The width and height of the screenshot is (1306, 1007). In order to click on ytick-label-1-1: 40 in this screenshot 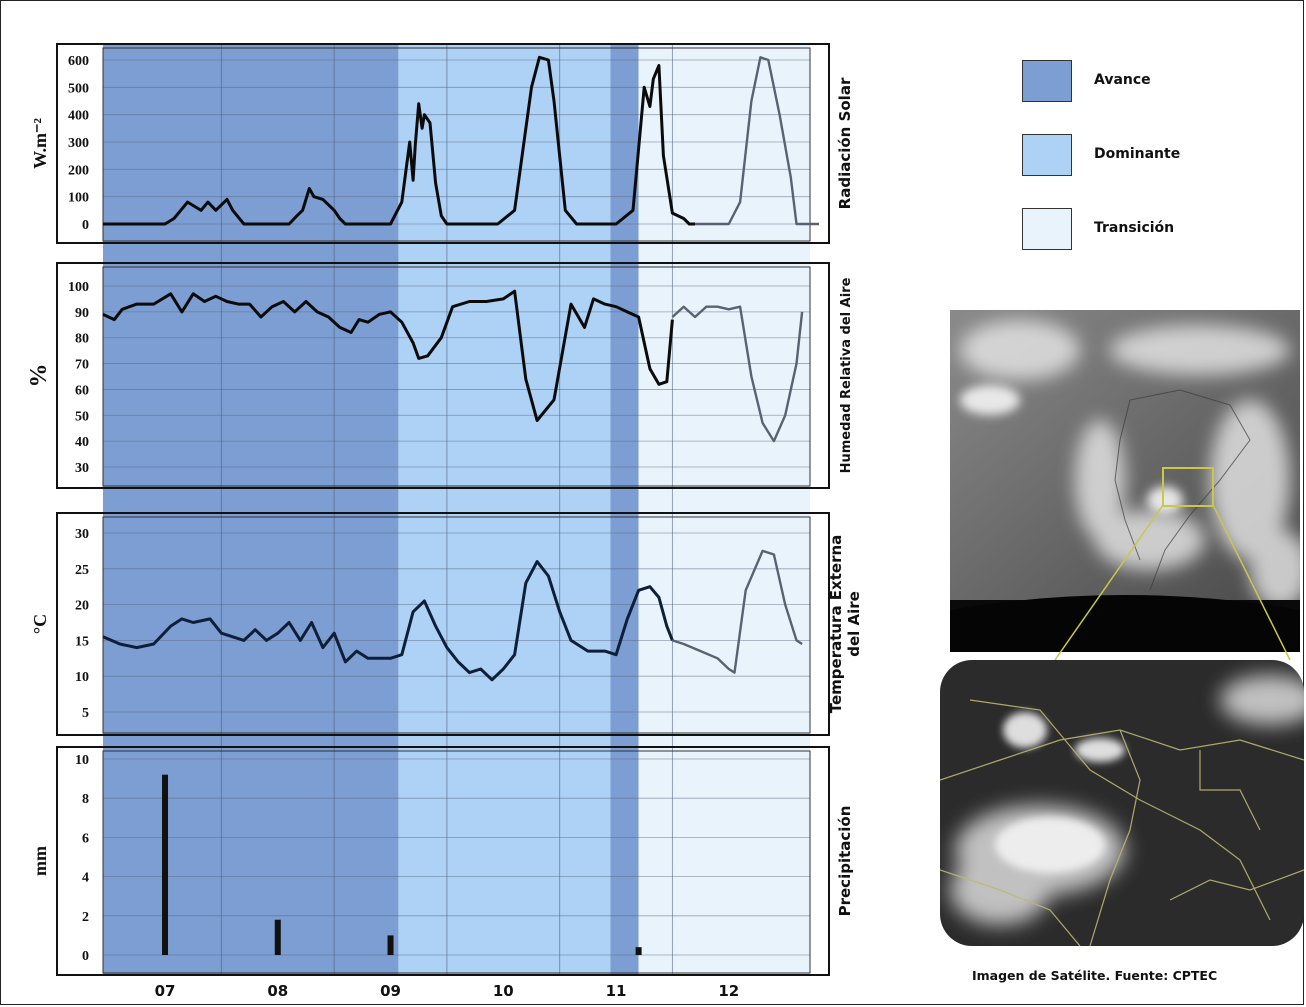, I will do `click(82, 442)`.